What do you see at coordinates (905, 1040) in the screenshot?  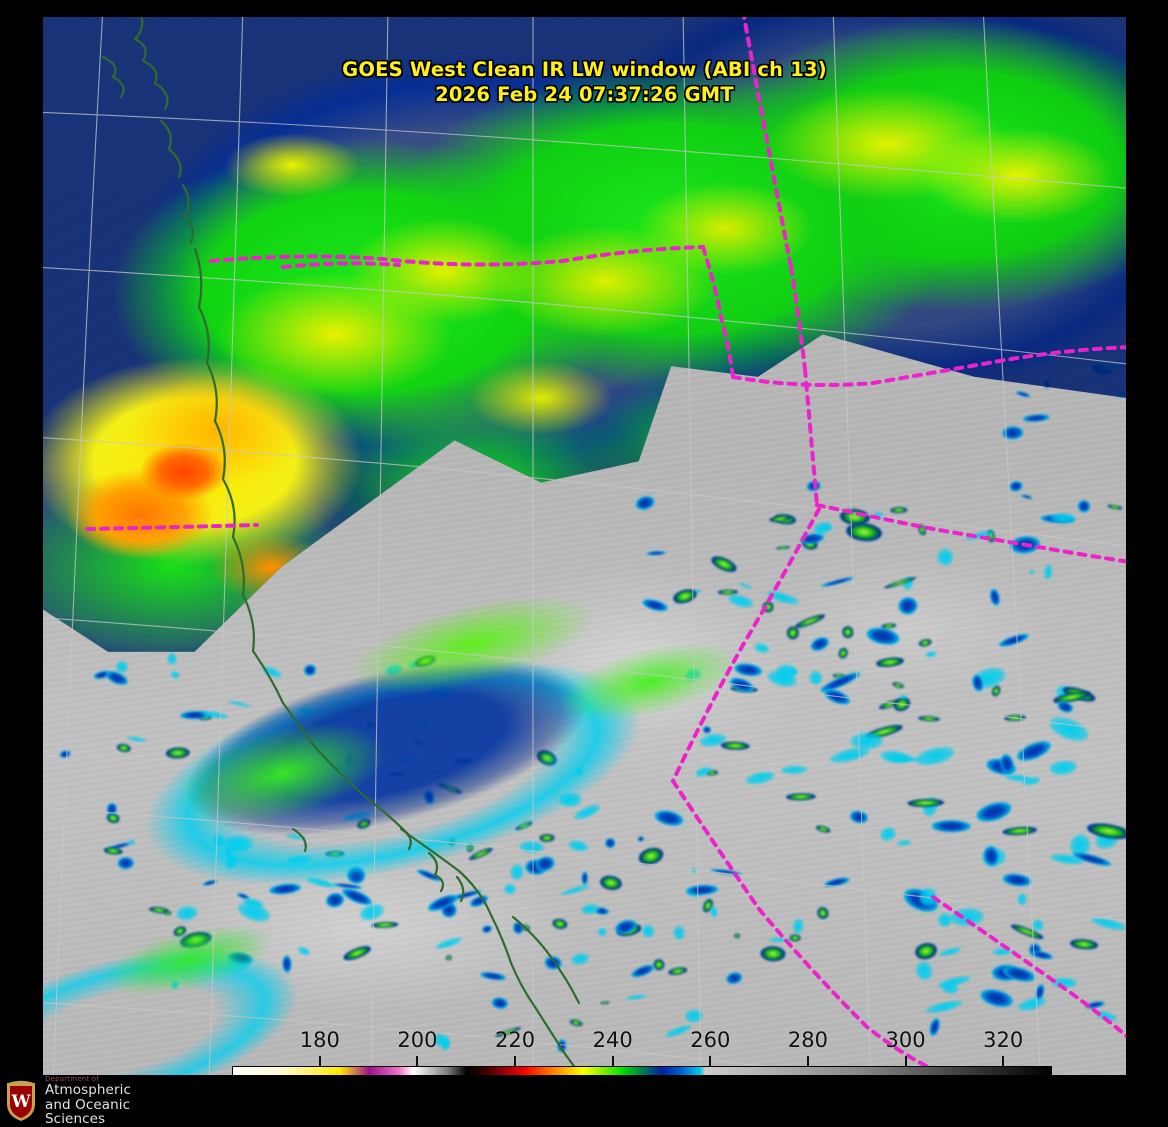 I see `colorbar-tick-label: 300` at bounding box center [905, 1040].